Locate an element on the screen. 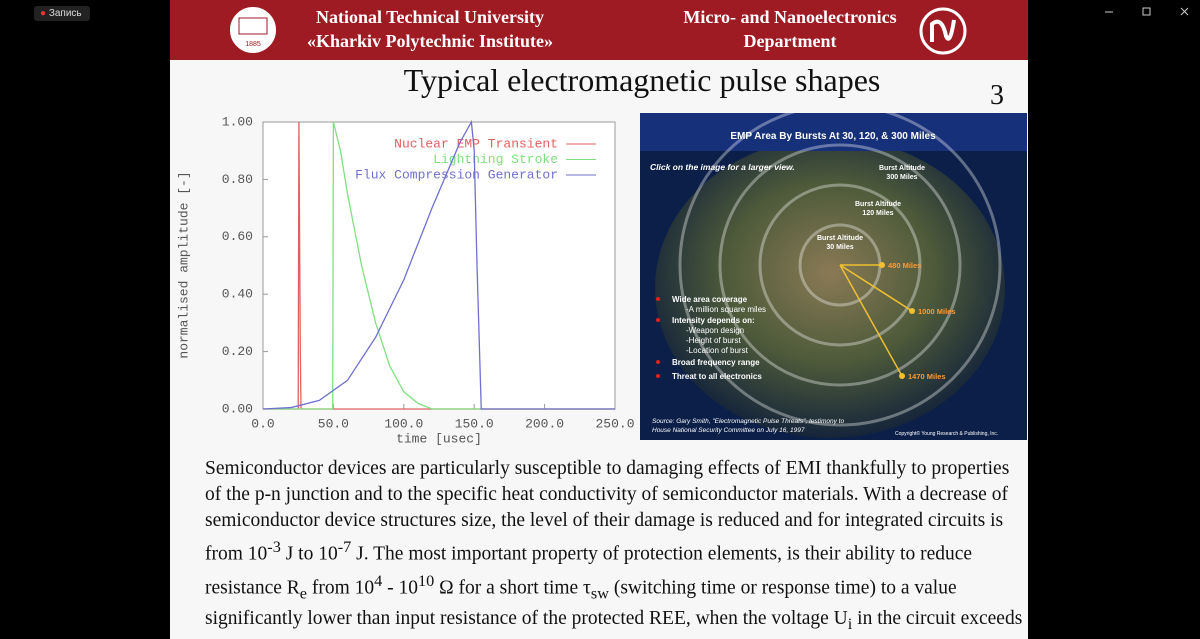  earth is located at coordinates (830, 288).